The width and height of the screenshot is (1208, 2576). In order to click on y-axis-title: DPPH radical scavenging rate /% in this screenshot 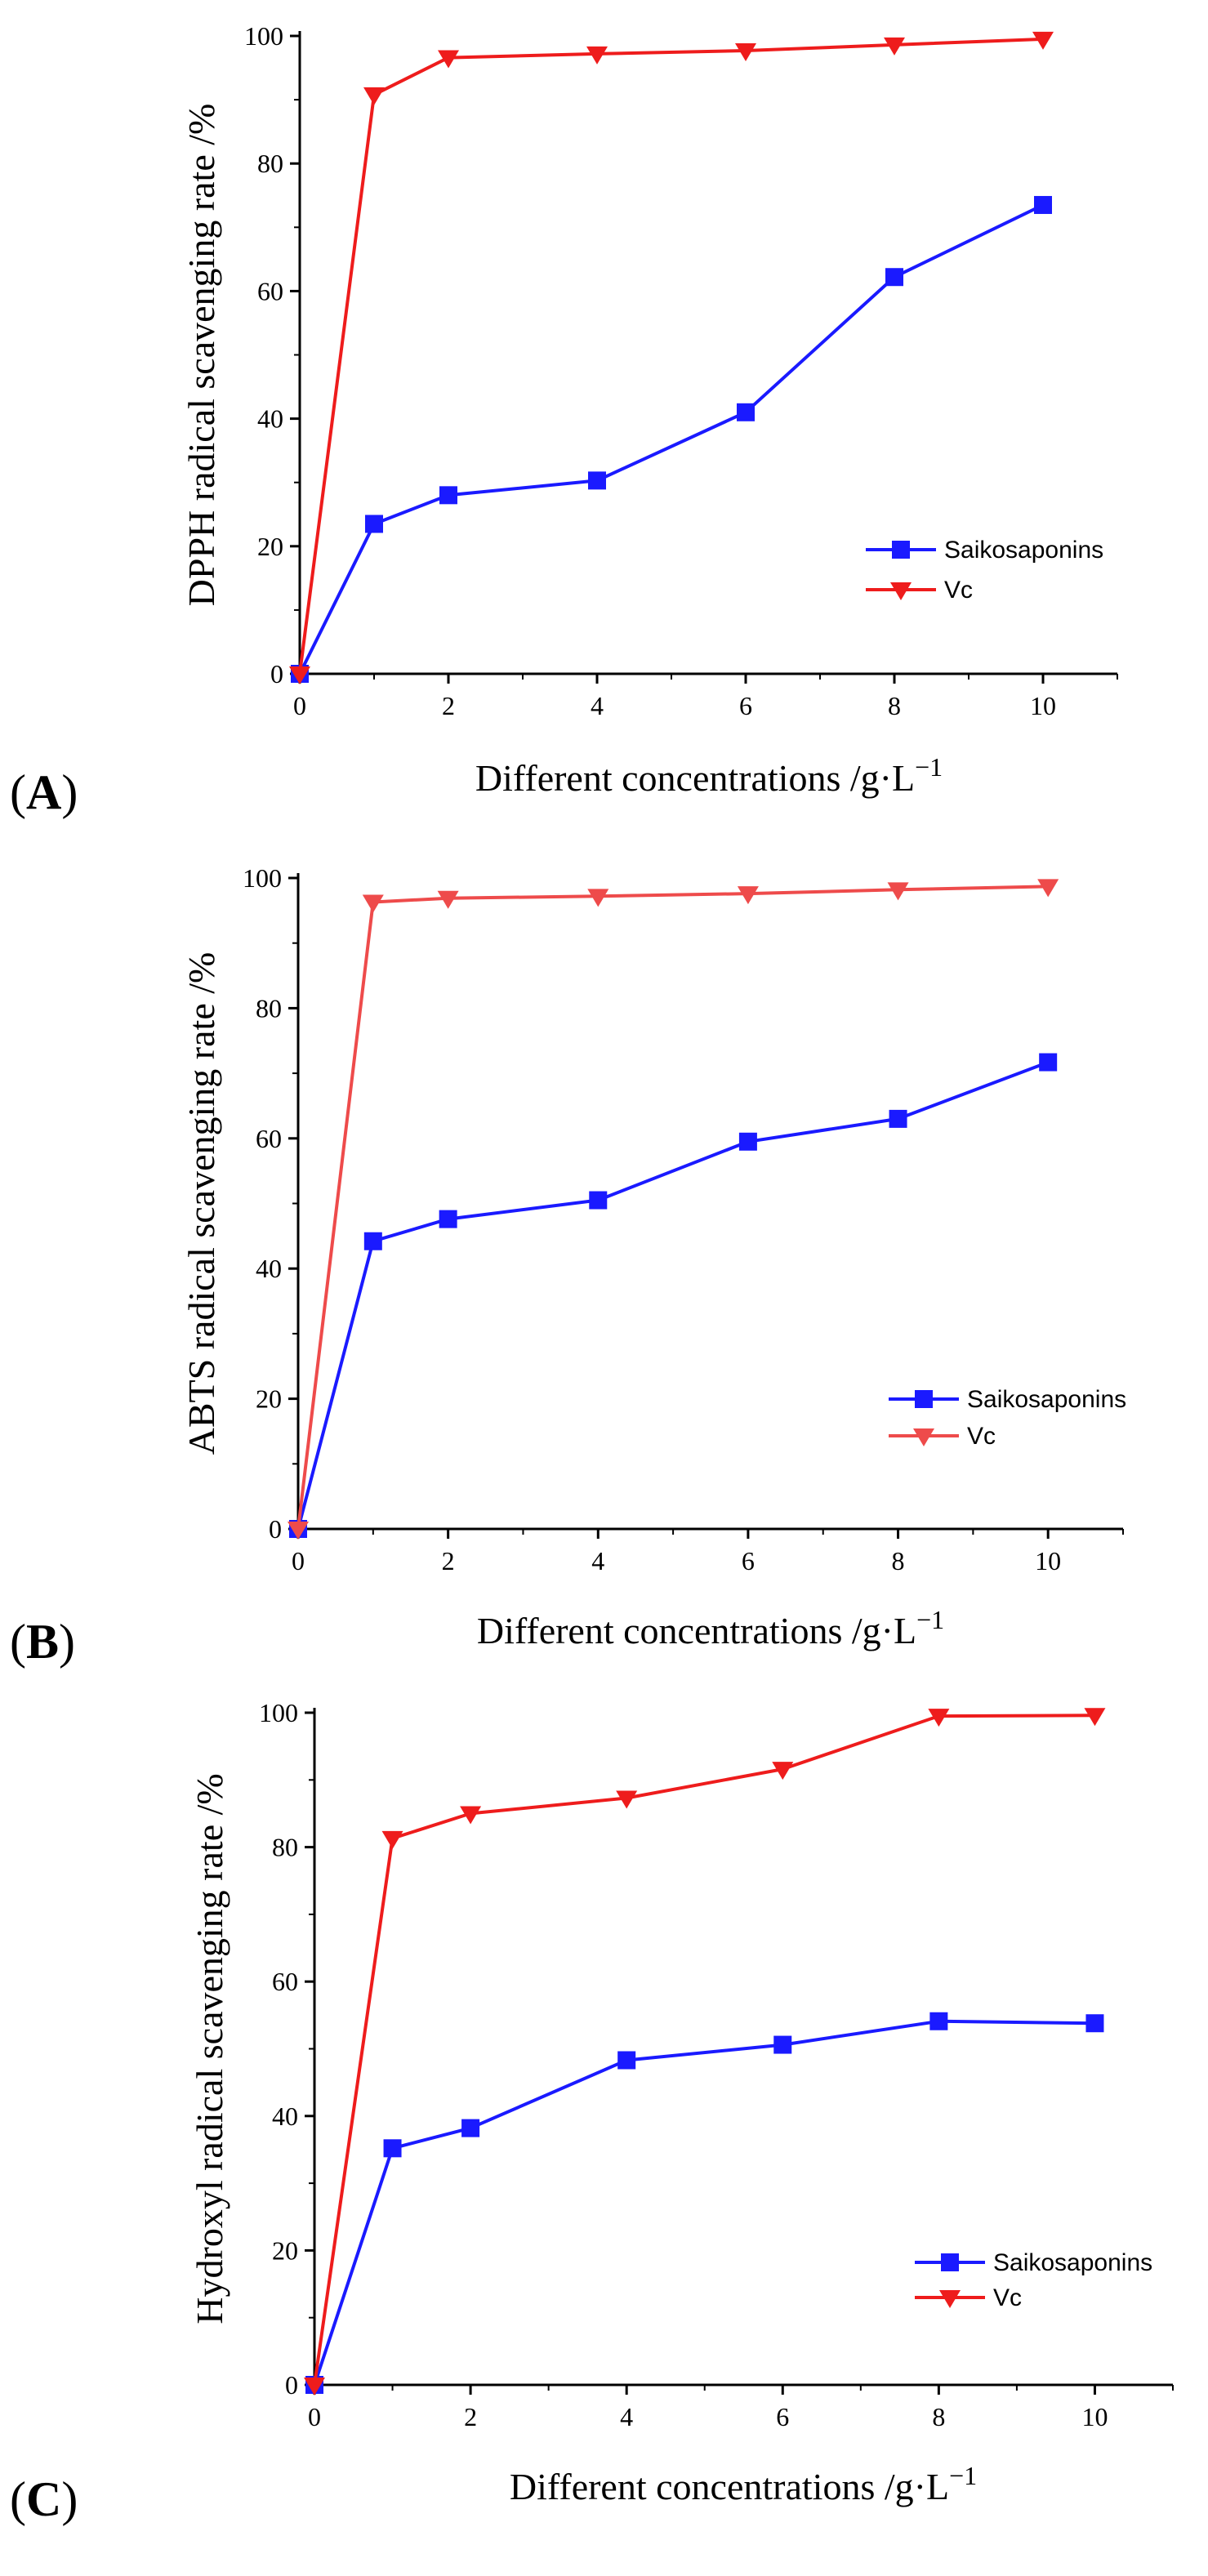, I will do `click(201, 355)`.